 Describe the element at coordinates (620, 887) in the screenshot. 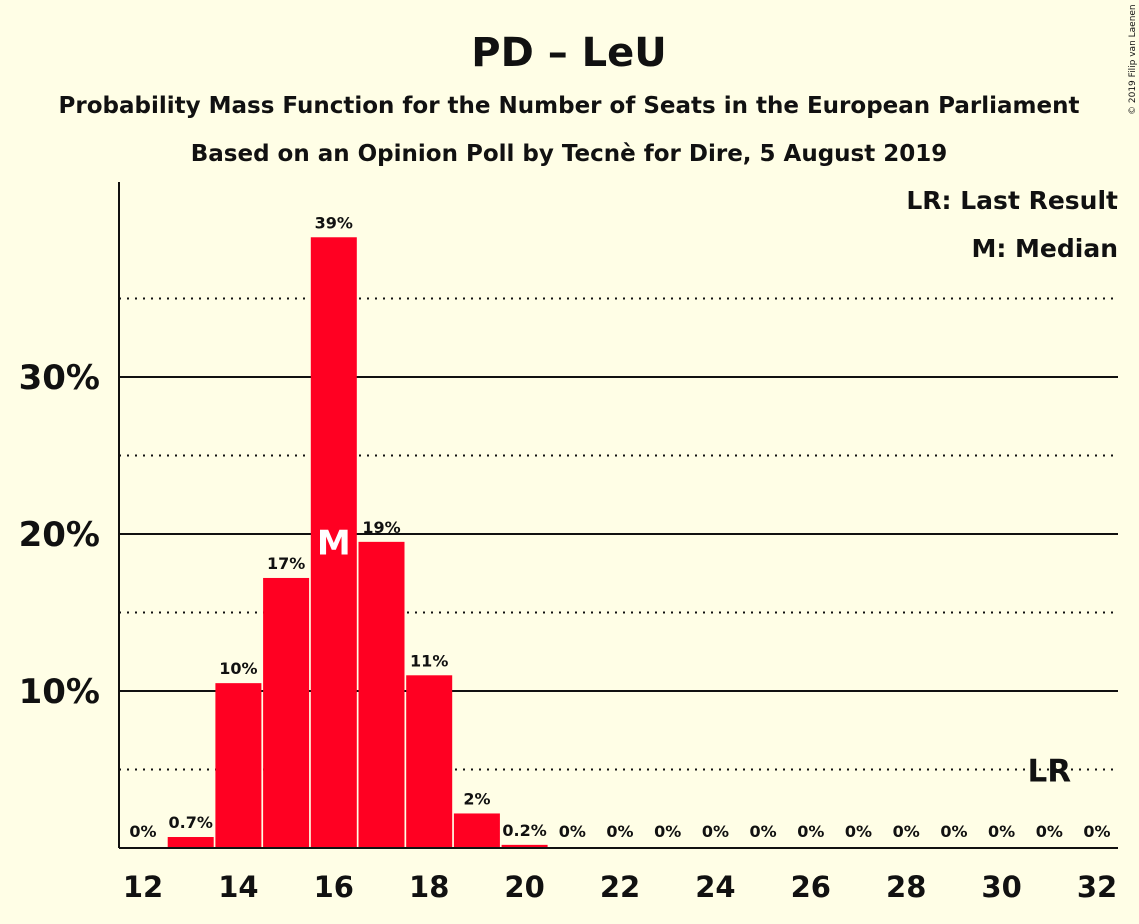

I see `x-tick-label: 22` at that location.